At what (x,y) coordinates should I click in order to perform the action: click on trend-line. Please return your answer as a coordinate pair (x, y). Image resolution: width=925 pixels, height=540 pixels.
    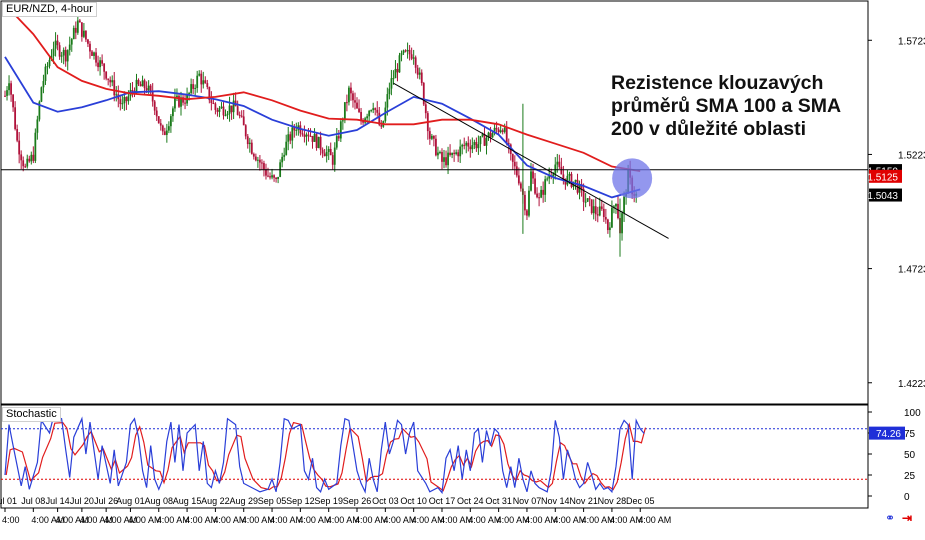
    Looking at the image, I should click on (531, 160).